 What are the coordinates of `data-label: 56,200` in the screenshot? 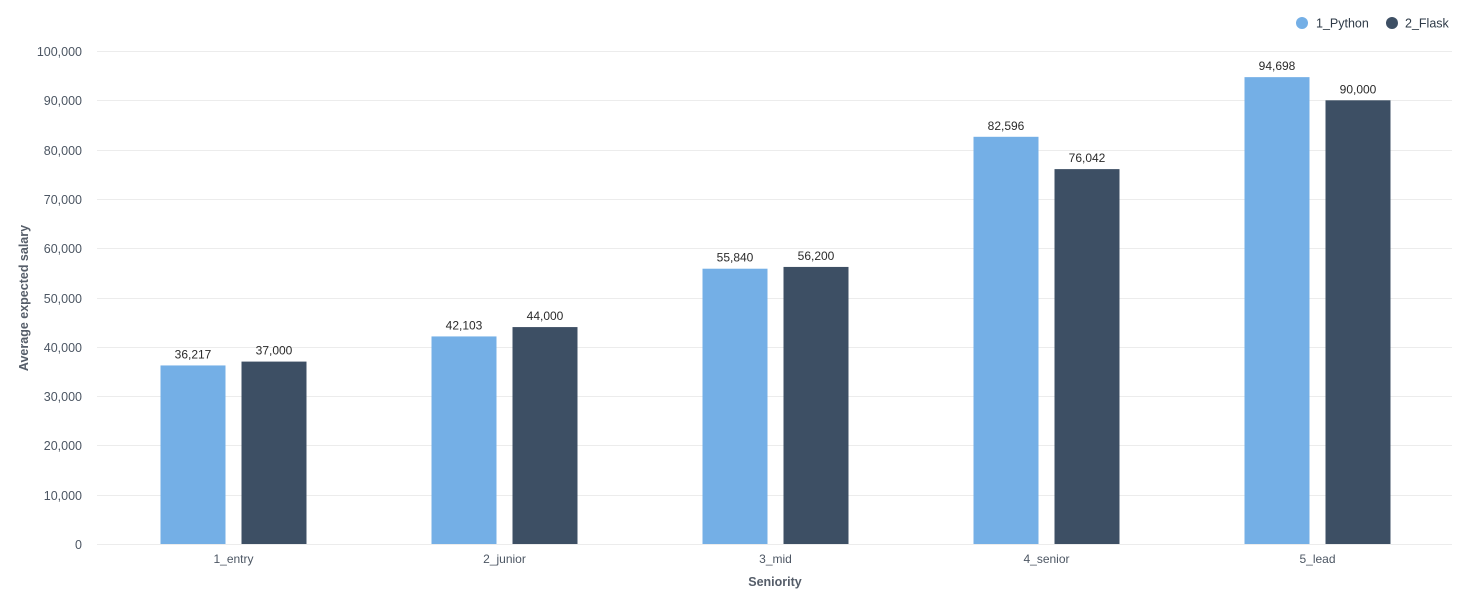 It's located at (816, 256).